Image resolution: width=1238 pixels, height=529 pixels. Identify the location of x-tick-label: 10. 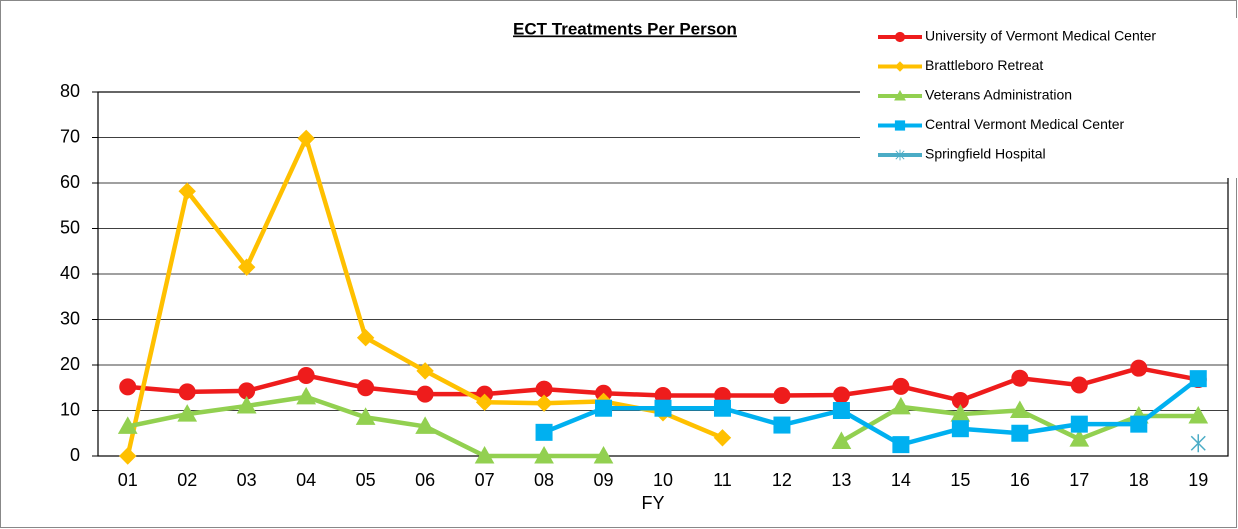
(663, 480).